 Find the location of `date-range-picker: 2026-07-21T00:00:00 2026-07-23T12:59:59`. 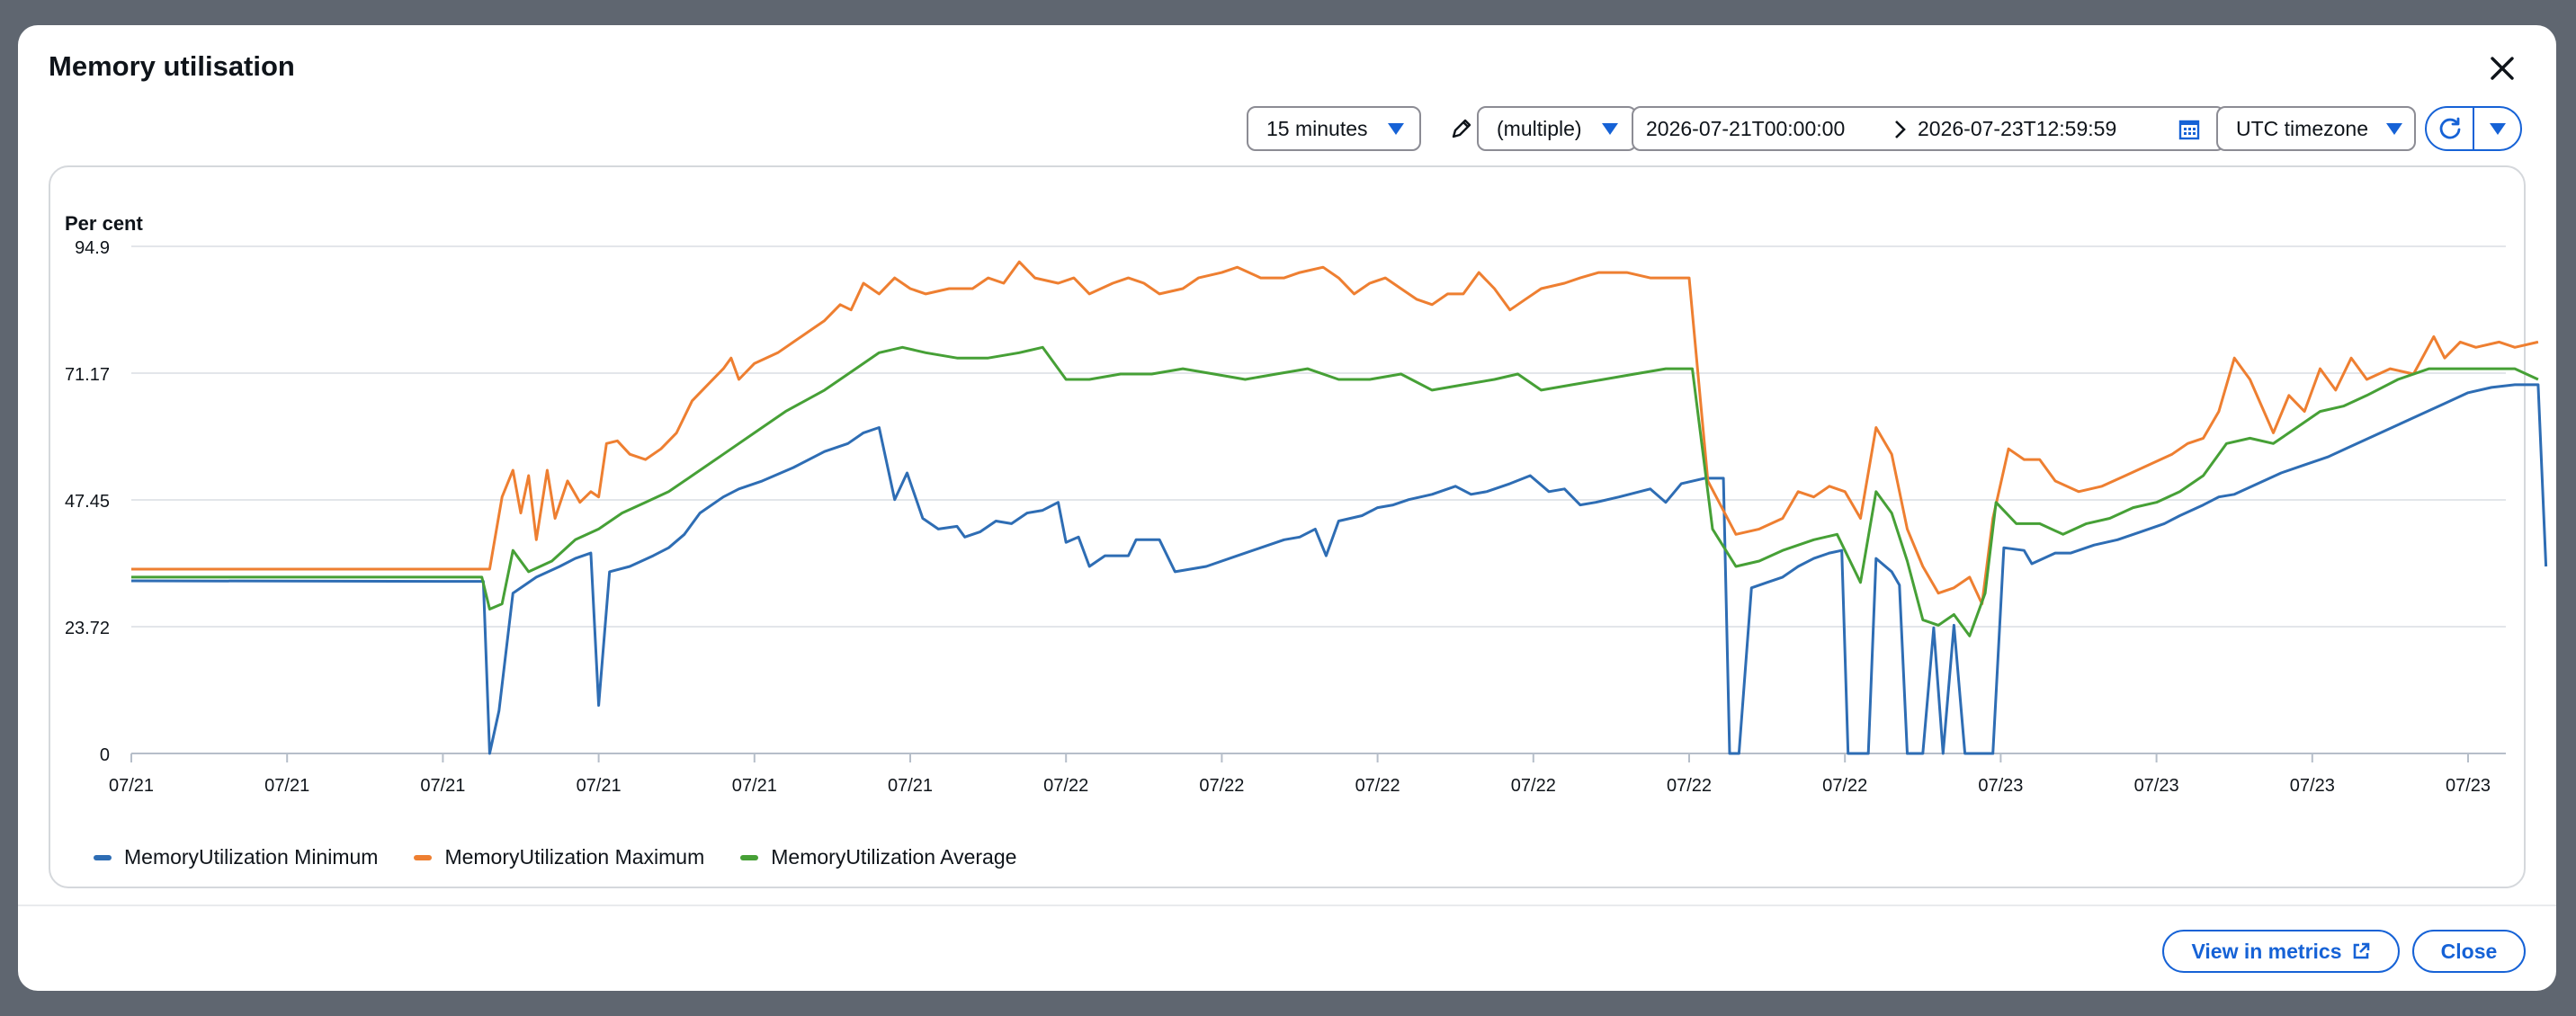

date-range-picker: 2026-07-21T00:00:00 2026-07-23T12:59:59 is located at coordinates (1928, 128).